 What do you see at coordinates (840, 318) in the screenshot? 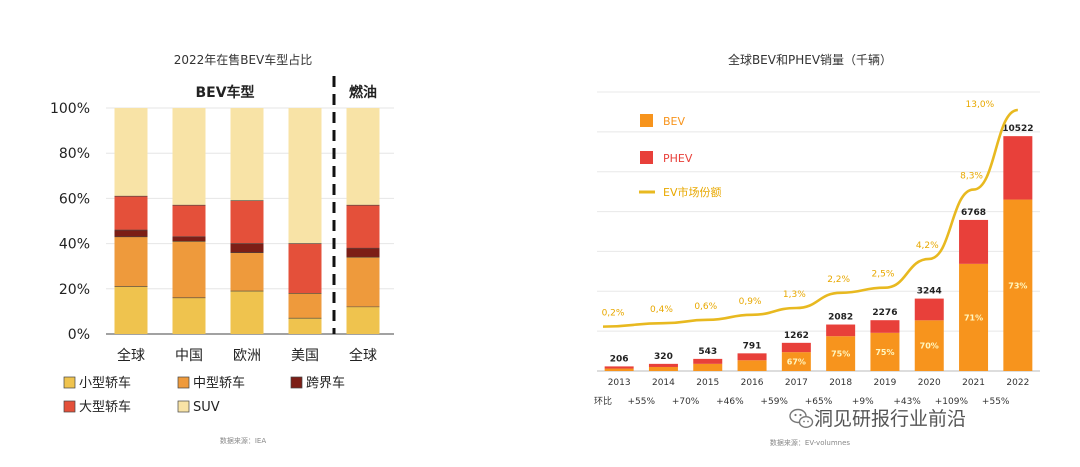
I see `total-value-label: 2082` at bounding box center [840, 318].